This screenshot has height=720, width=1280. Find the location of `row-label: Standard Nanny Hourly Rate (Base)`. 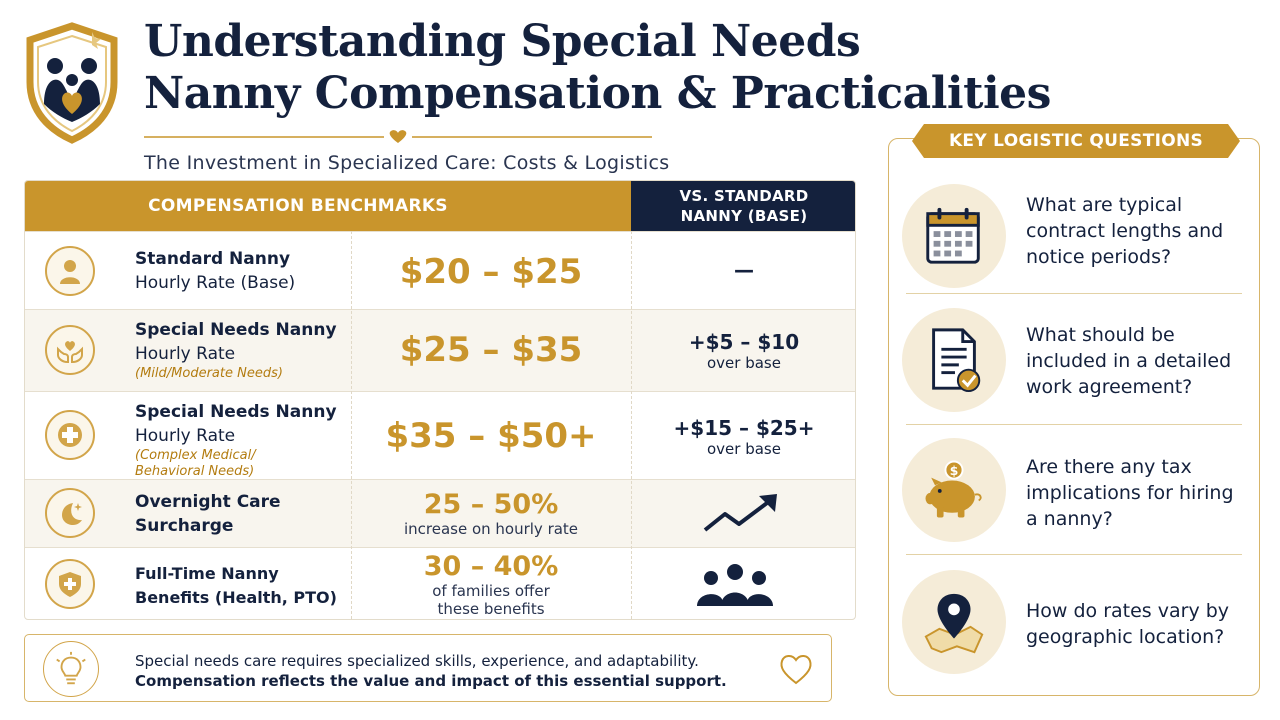

row-label: Standard Nanny Hourly Rate (Base) is located at coordinates (215, 271).